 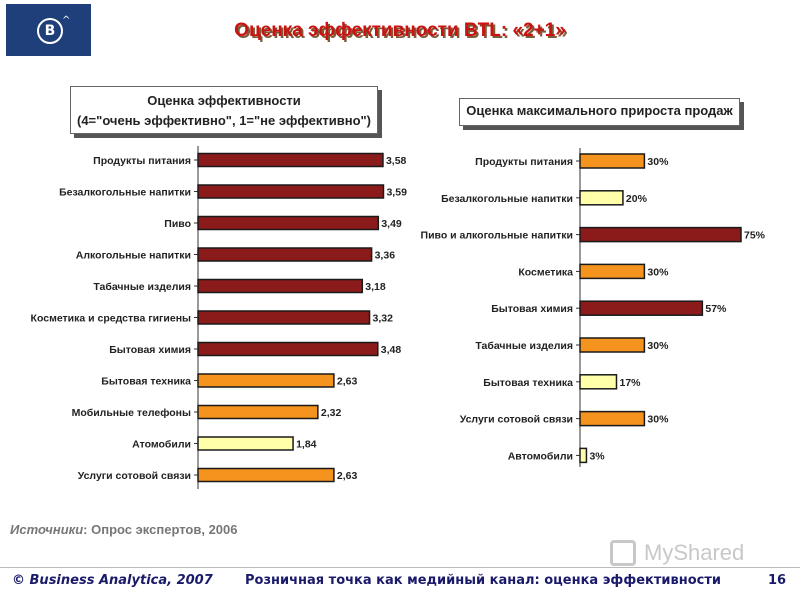 I want to click on watermark: MyShared, so click(x=690, y=555).